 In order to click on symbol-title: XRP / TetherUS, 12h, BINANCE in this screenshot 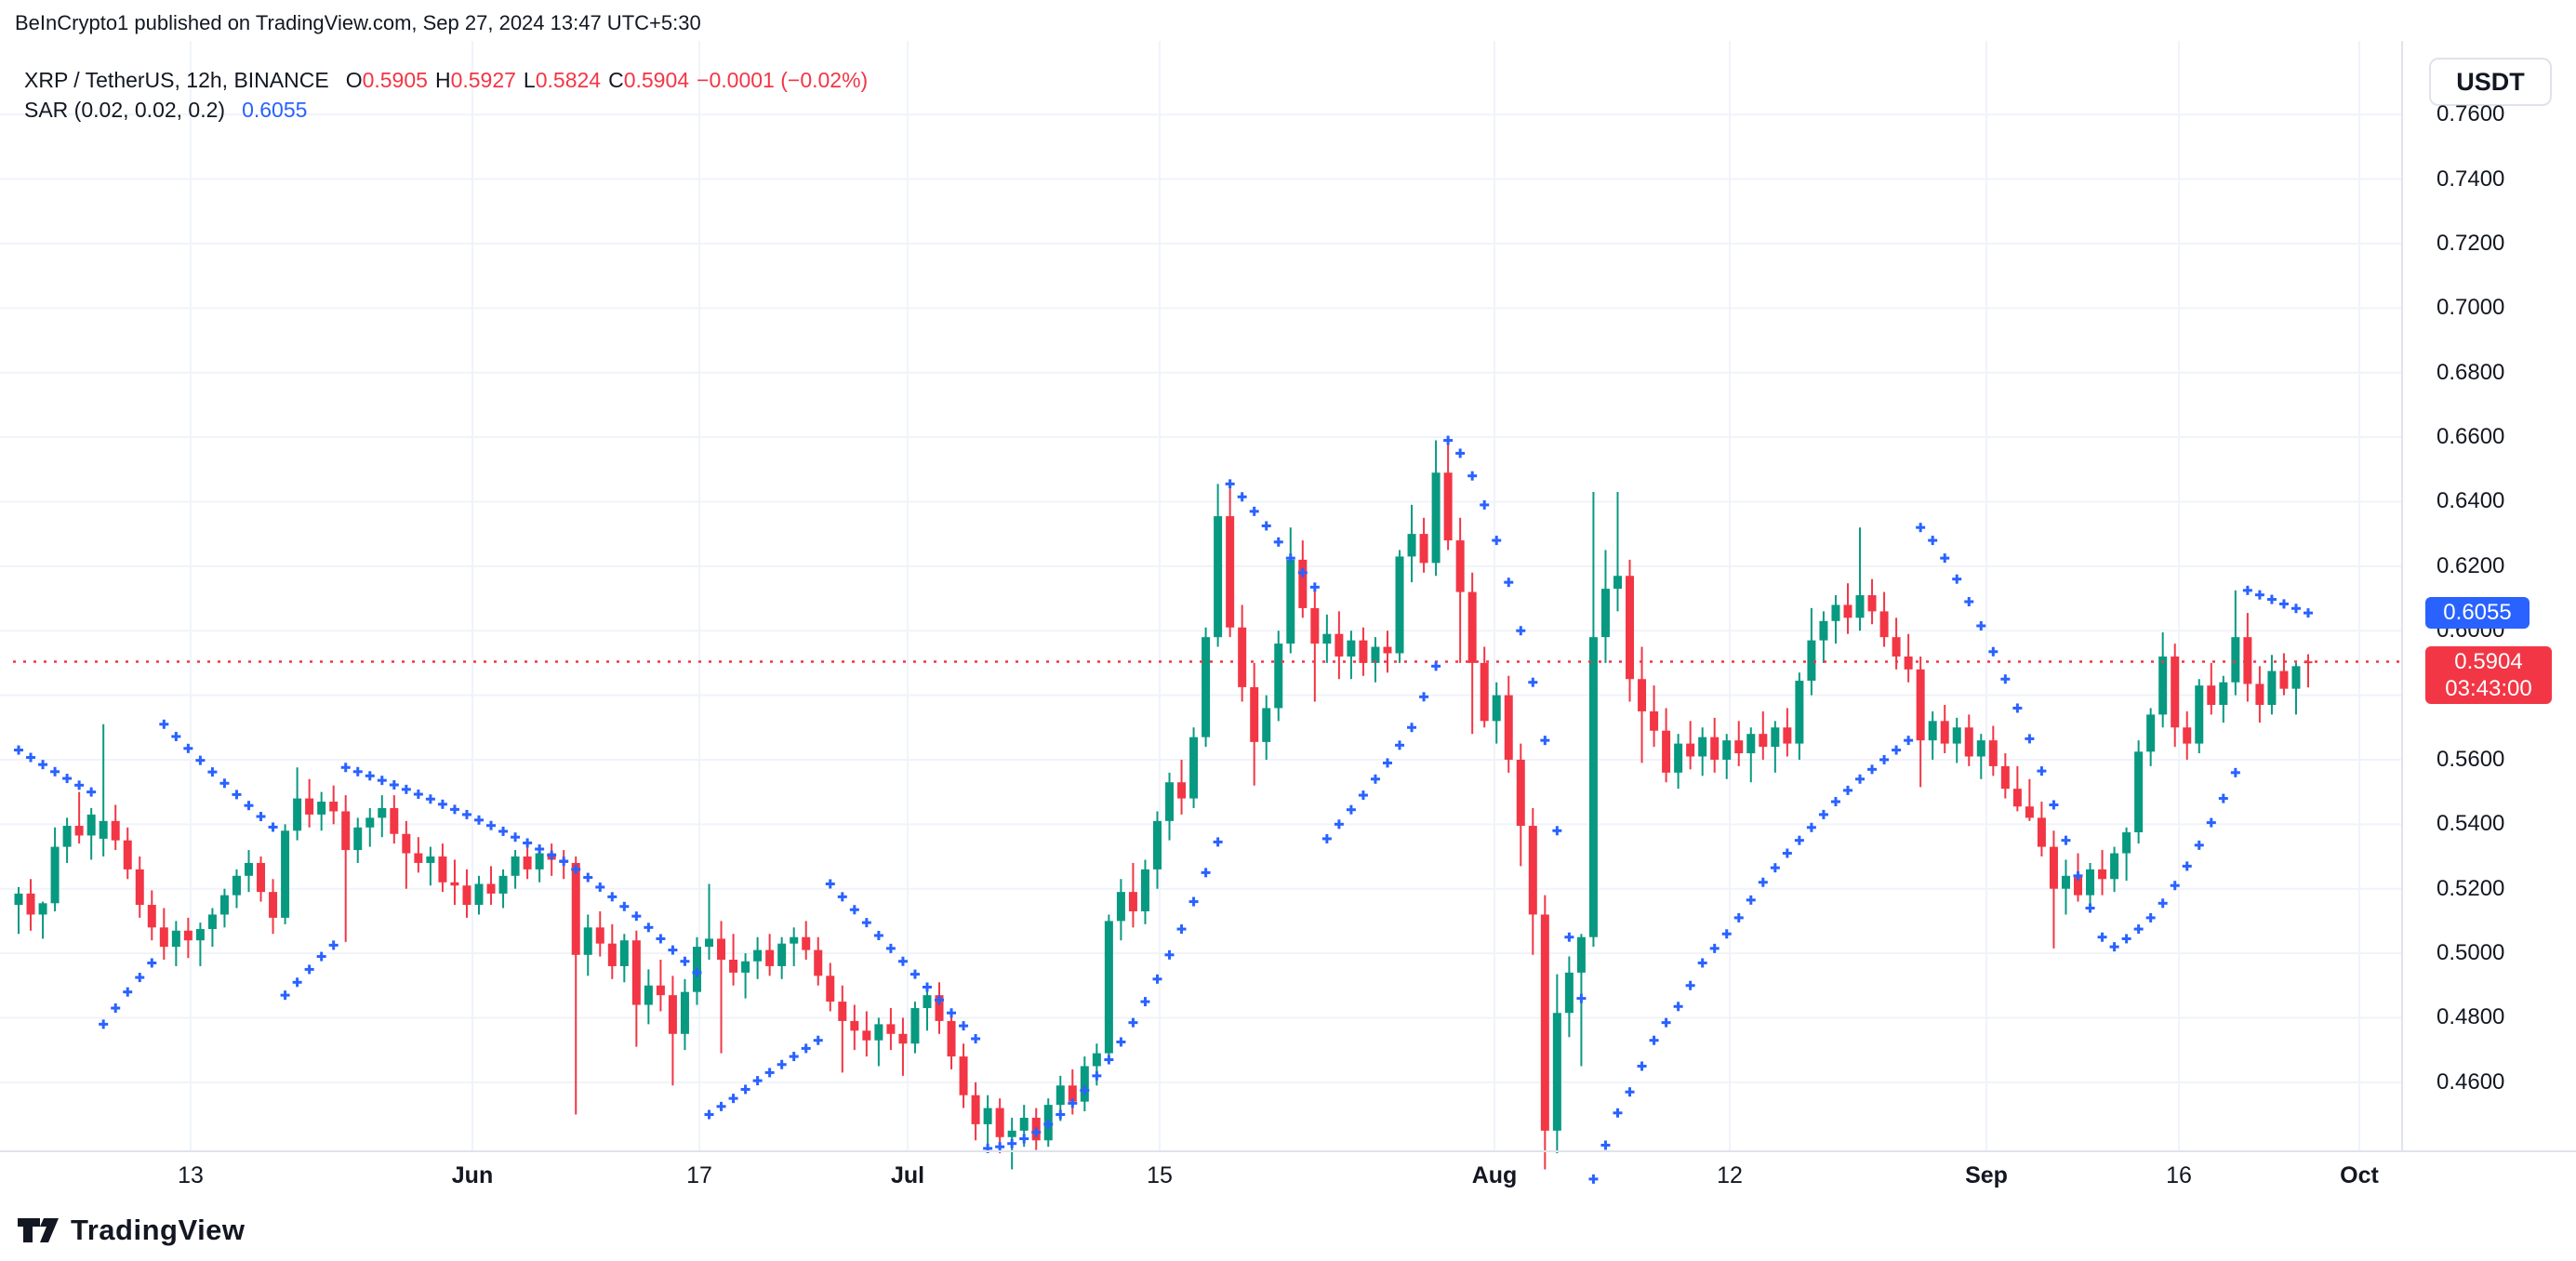, I will do `click(176, 80)`.